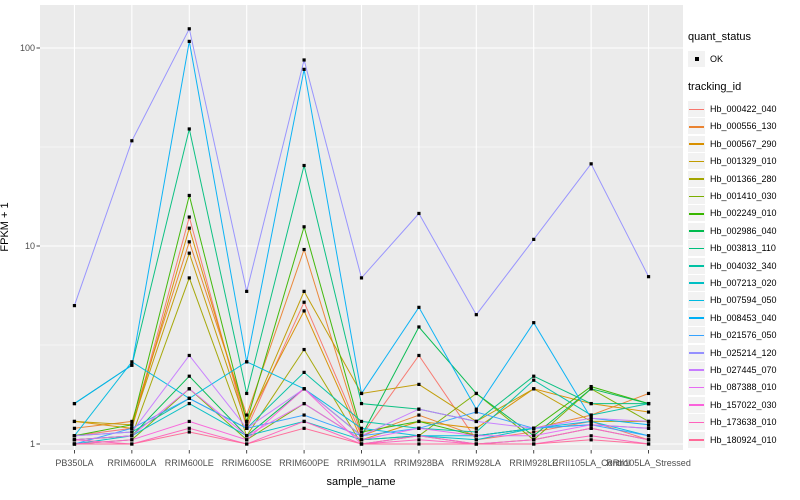  Describe the element at coordinates (743, 196) in the screenshot. I see `legend-label: Hb_001410_030` at that location.